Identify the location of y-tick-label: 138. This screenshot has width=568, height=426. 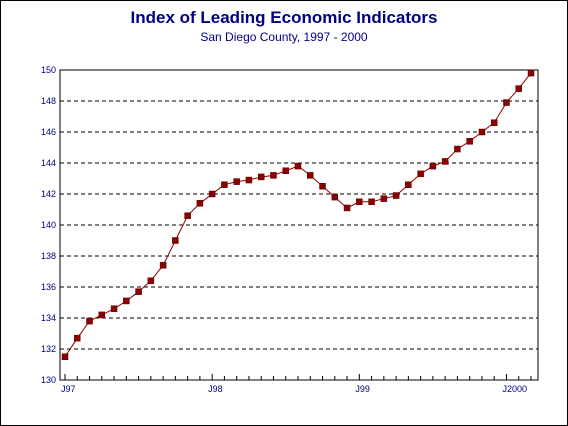
(48, 256).